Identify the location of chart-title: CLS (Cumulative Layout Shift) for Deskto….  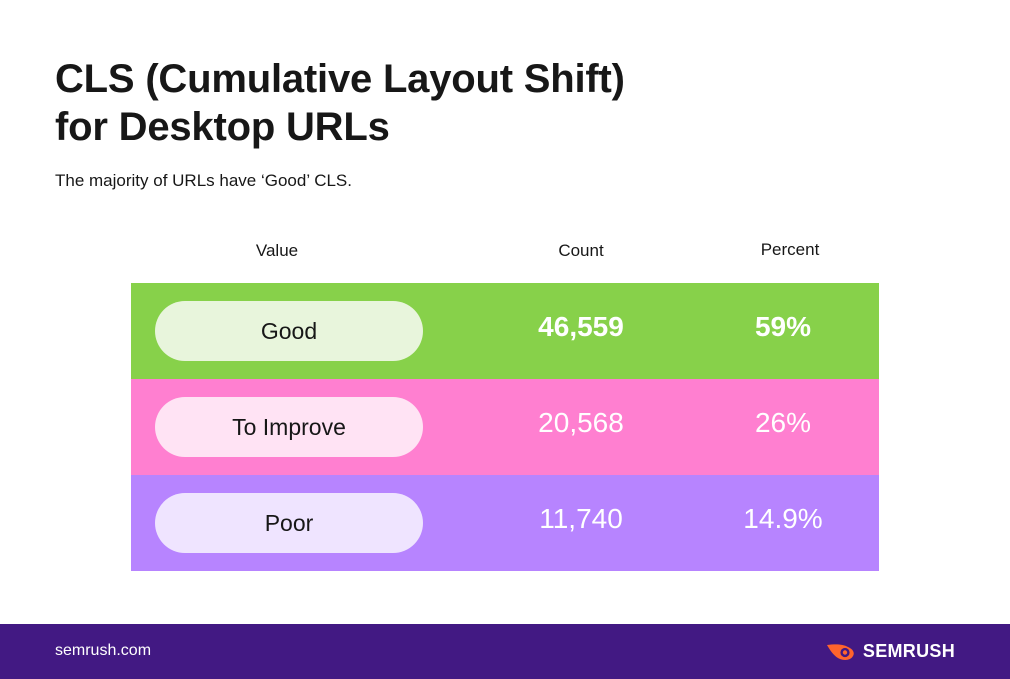
(405, 103).